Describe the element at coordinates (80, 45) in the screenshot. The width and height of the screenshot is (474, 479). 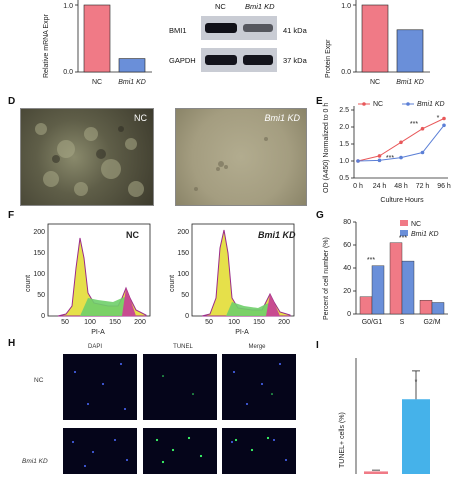
I see `mrna-chart: Relative mRNA Expr 1.0 0.0 NC Bmi1 KD` at that location.